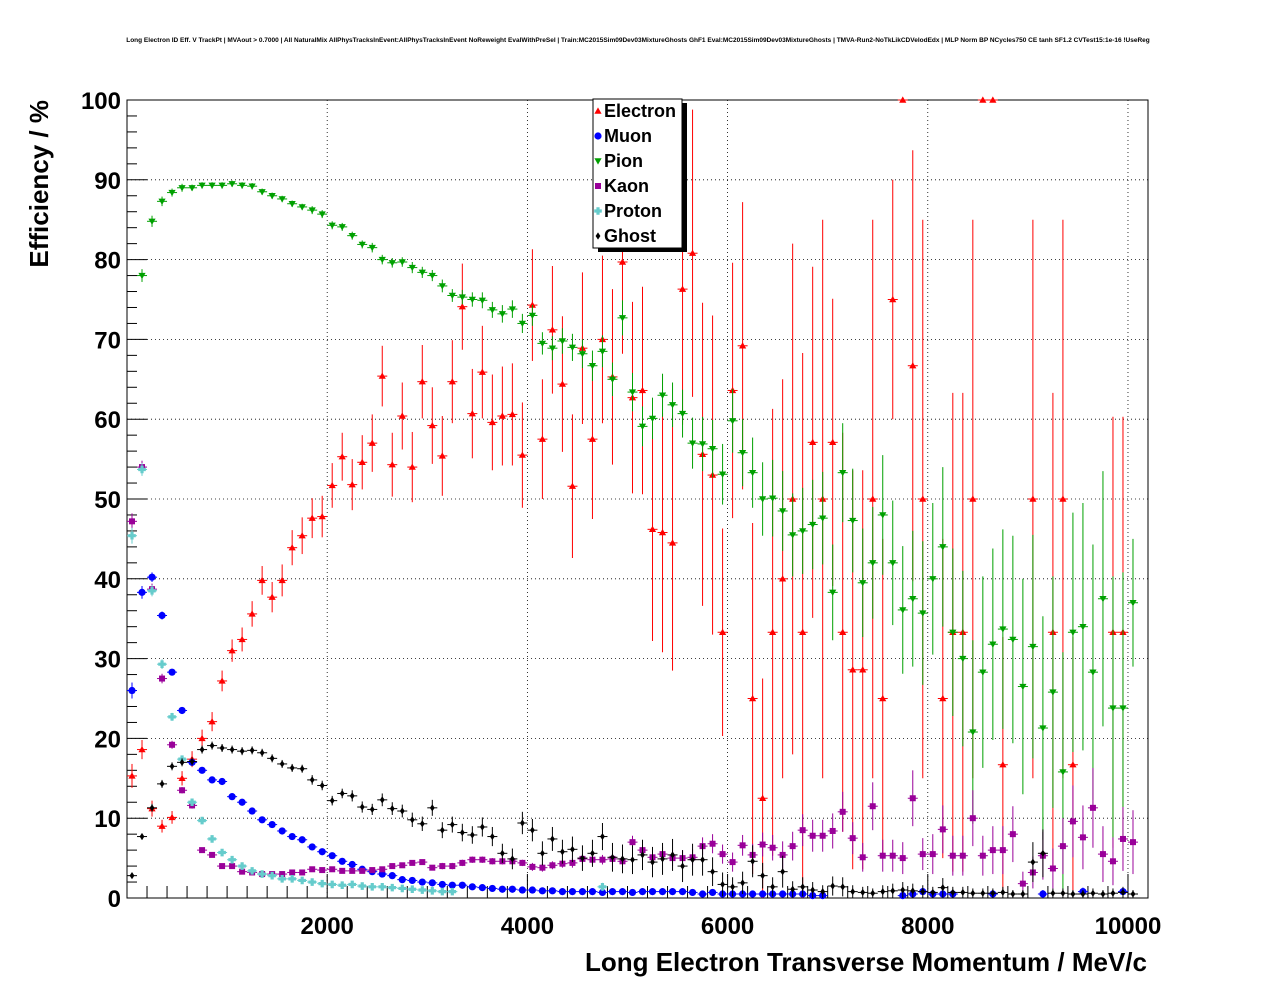 This screenshot has width=1276, height=996. I want to click on y-tick-label: 60, so click(107, 420).